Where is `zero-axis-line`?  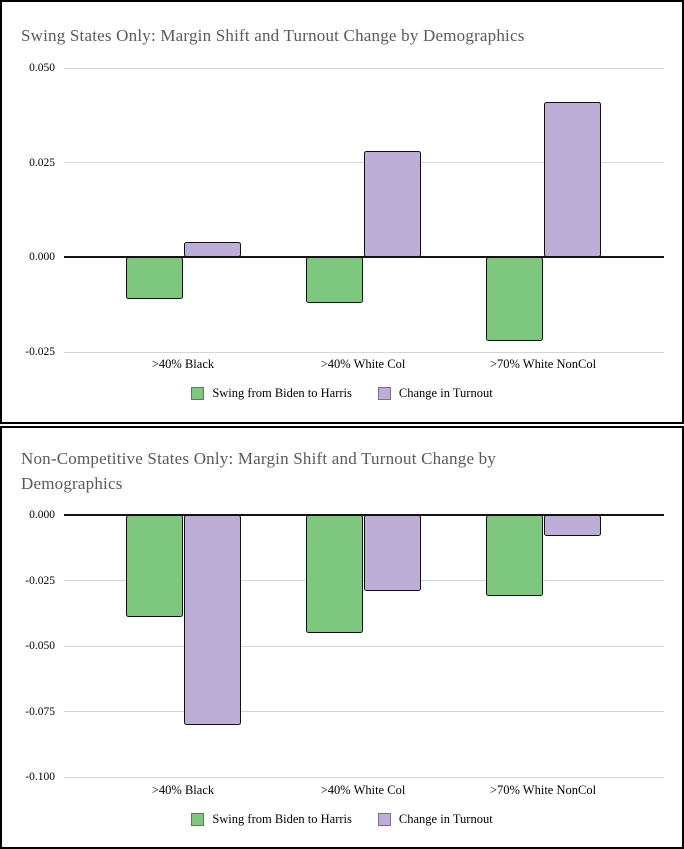 zero-axis-line is located at coordinates (364, 257).